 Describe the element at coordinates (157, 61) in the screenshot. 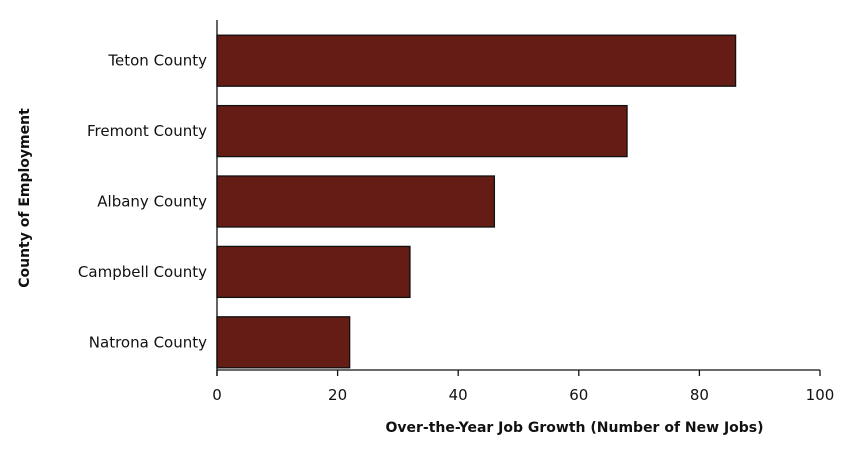

I see `category-label: Teton County` at that location.